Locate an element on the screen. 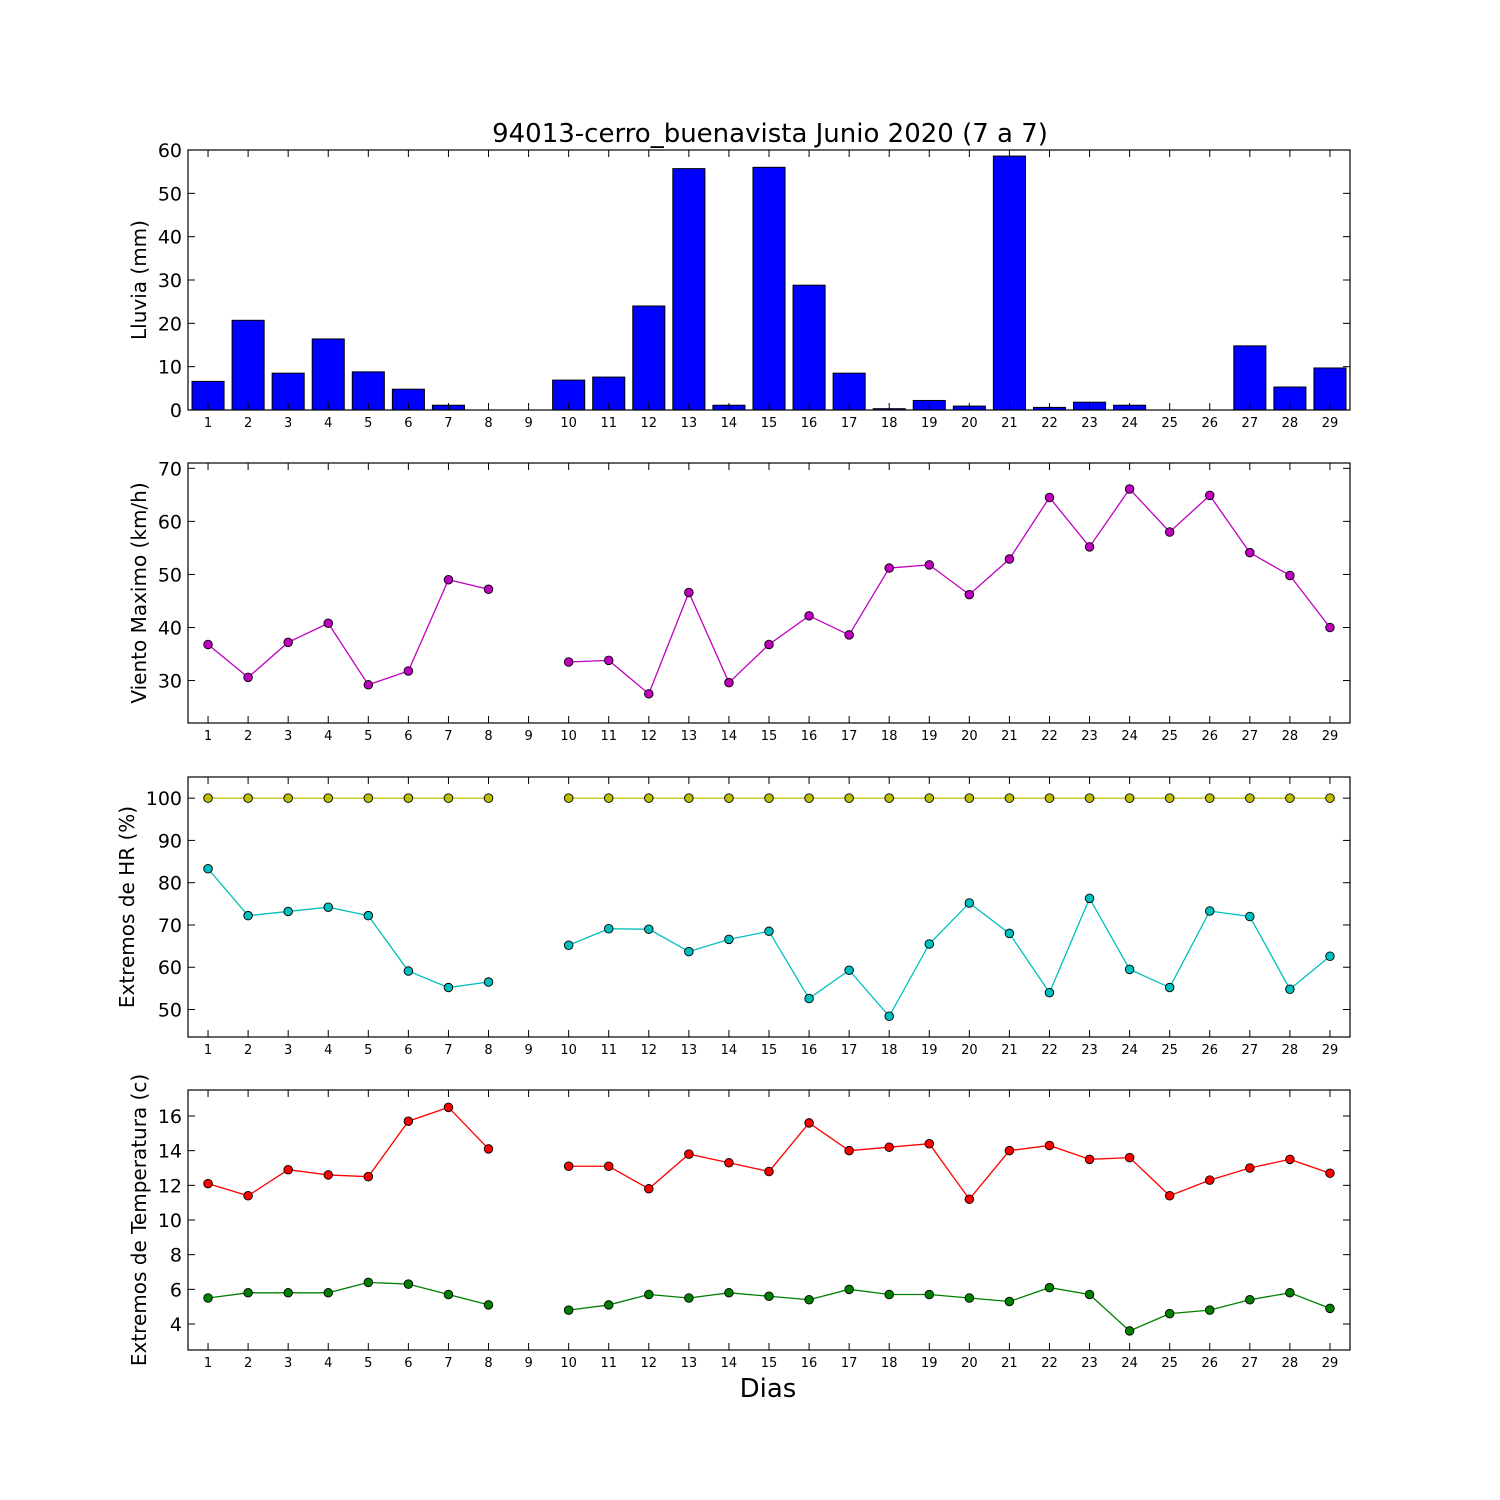 This screenshot has width=1500, height=1500. y-axis-label: Extremos de HR (%) is located at coordinates (127, 907).